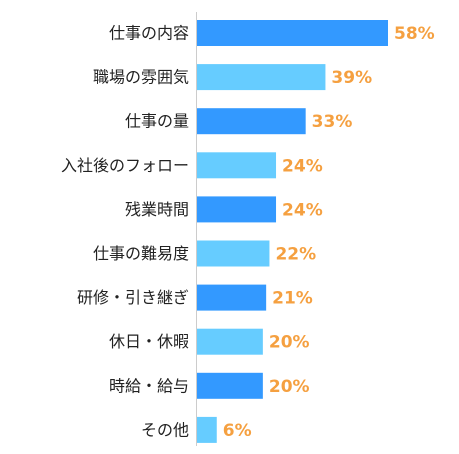 The height and width of the screenshot is (454, 459). Describe the element at coordinates (414, 34) in the screenshot. I see `value-label: 58%` at that location.